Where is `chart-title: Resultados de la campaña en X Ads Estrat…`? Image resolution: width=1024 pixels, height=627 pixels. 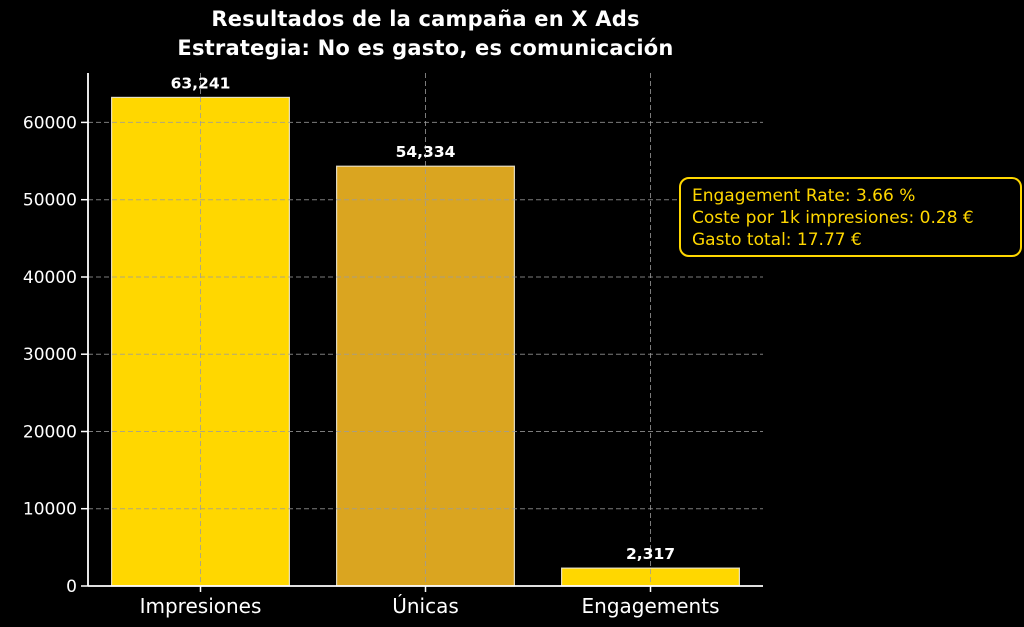
chart-title: Resultados de la campaña en X Ads Estrat… is located at coordinates (425, 34).